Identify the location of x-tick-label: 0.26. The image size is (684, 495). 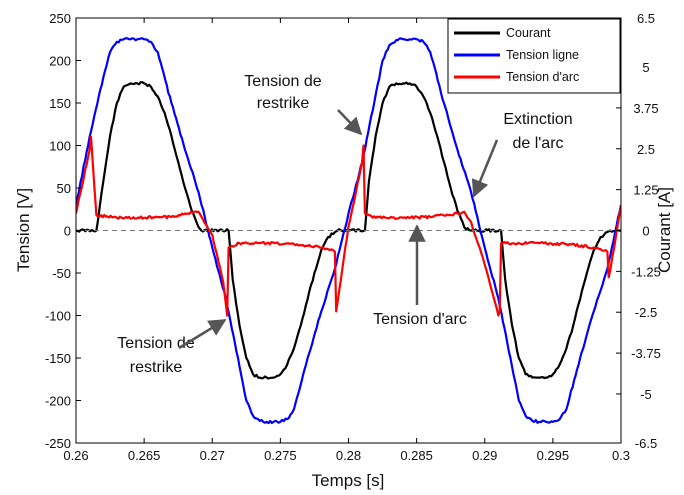
(75, 455).